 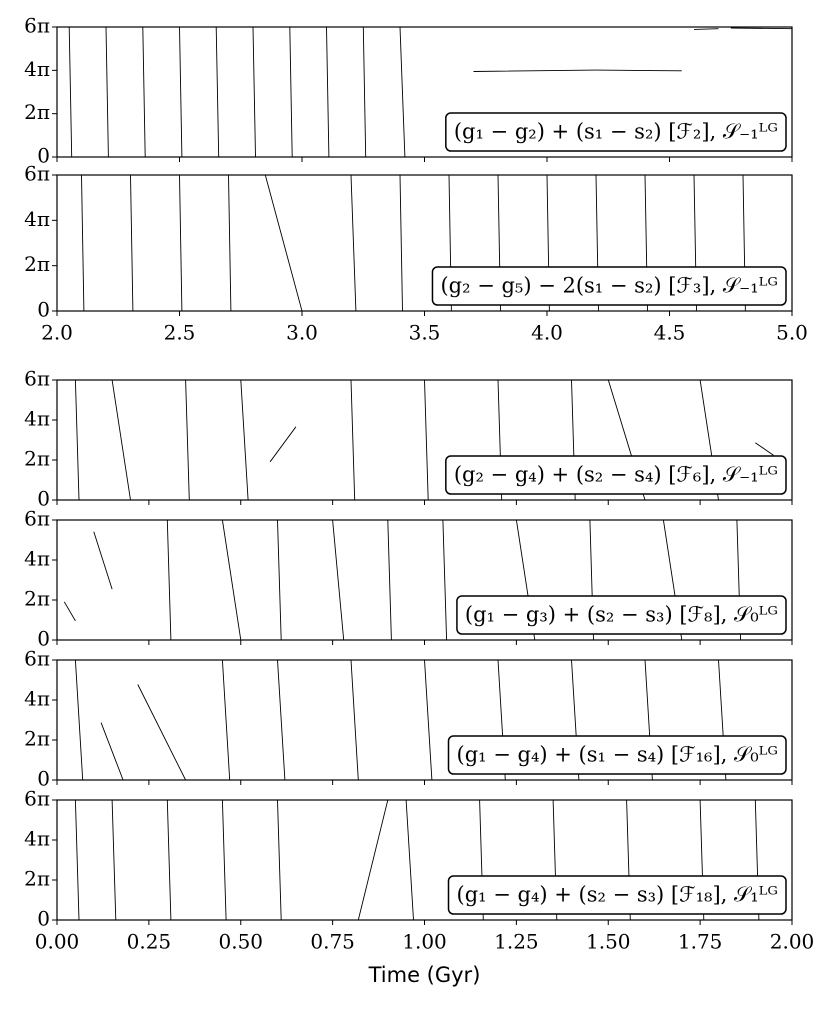 I want to click on x-tick-label: 0.75, so click(x=332, y=942).